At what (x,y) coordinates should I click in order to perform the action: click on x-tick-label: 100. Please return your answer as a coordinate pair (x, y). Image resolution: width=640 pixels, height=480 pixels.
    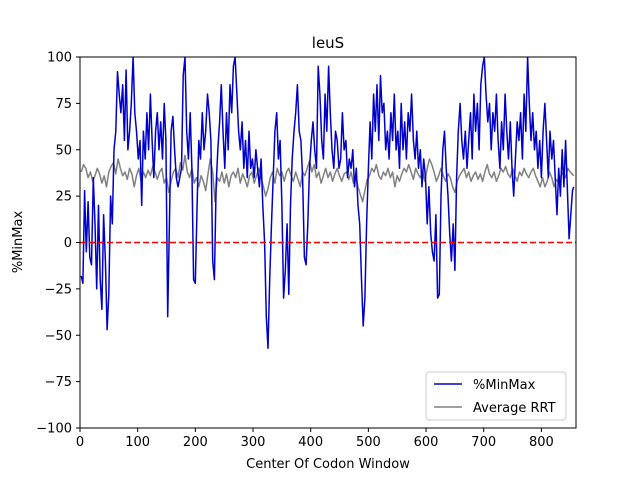
    Looking at the image, I should click on (137, 442).